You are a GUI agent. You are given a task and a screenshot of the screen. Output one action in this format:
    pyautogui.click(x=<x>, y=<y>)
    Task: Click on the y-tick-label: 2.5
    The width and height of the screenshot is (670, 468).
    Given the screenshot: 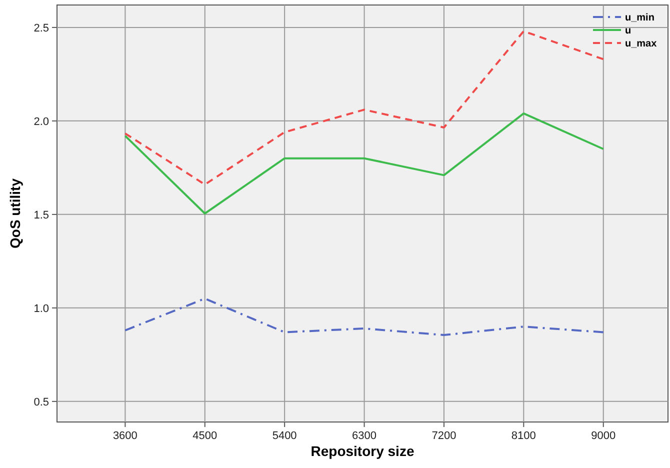 What is the action you would take?
    pyautogui.click(x=41, y=28)
    